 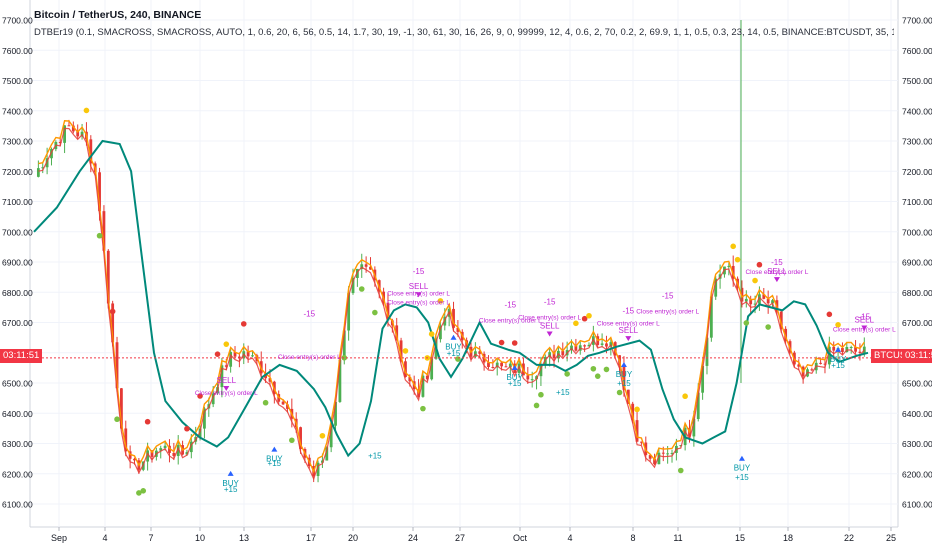 I want to click on signal-label-33: +15, so click(x=563, y=392).